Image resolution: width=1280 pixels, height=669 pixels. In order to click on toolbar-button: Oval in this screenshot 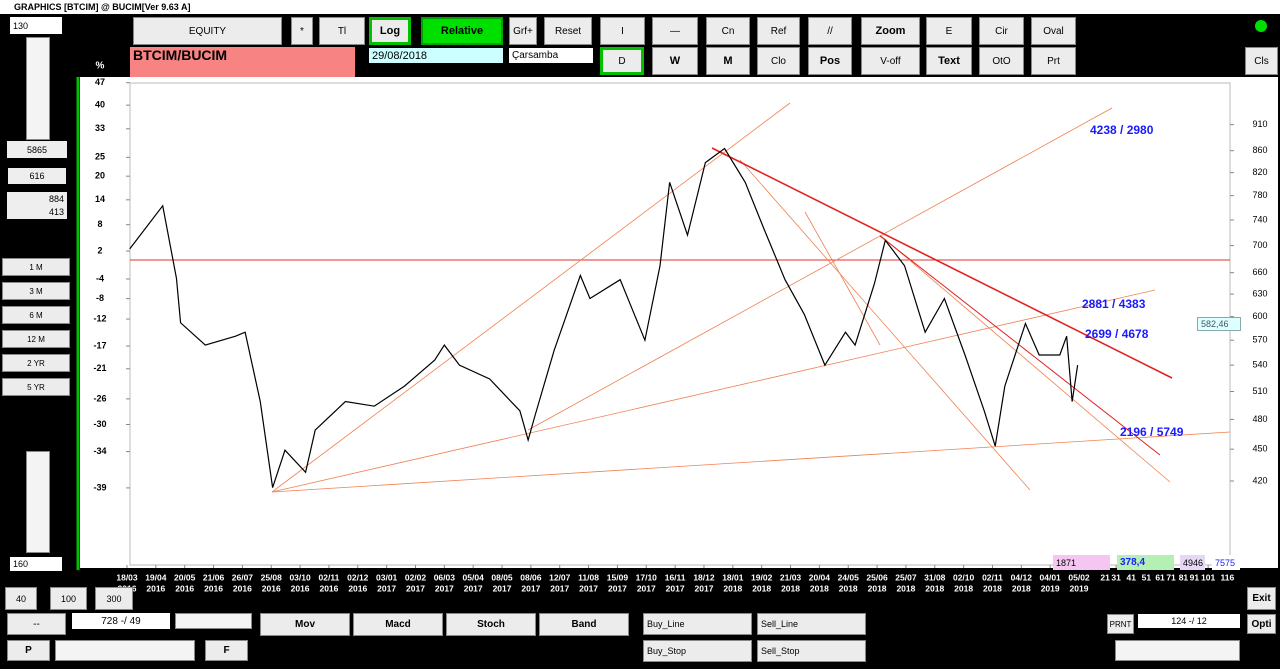, I will do `click(1053, 31)`.